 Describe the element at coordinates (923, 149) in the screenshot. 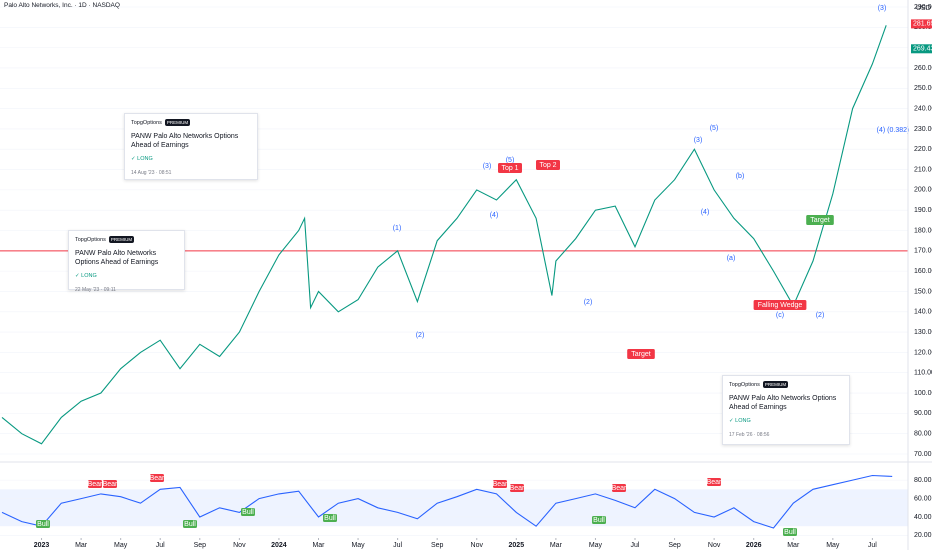

I see `y-tick-label: 220.00` at that location.